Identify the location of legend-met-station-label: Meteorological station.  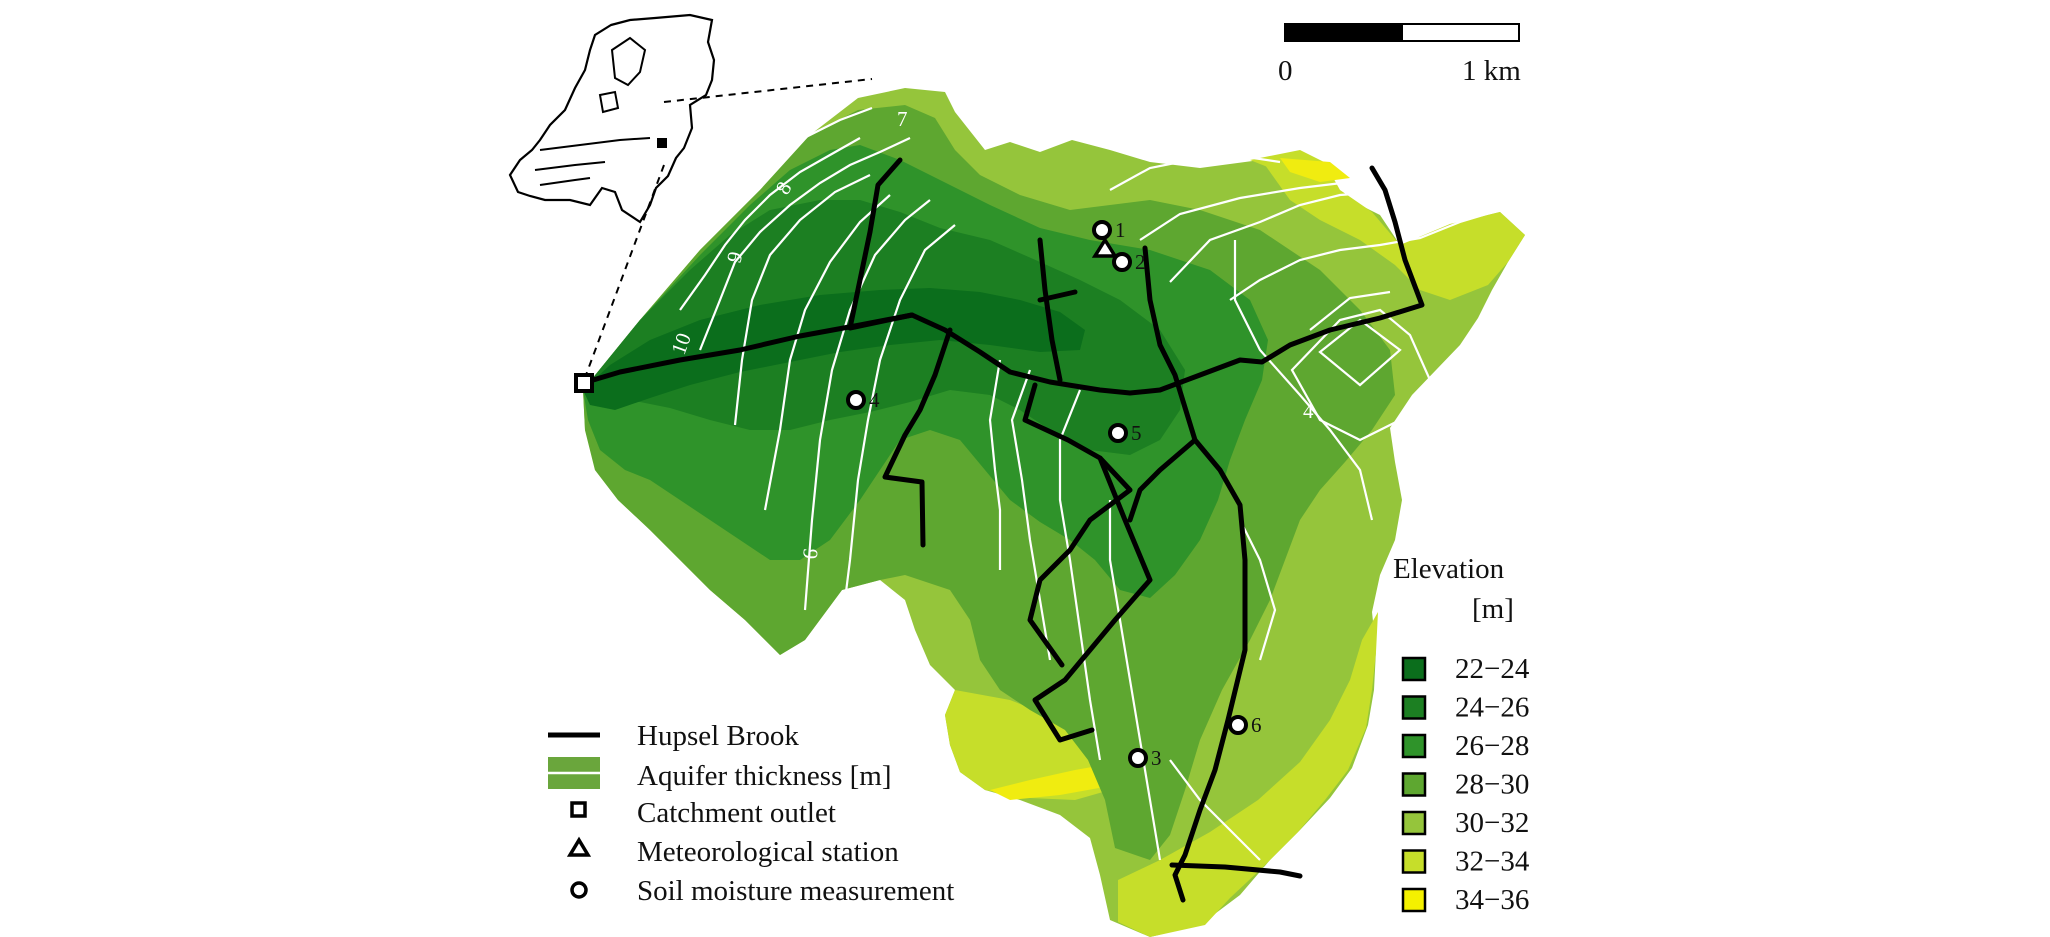
(768, 852).